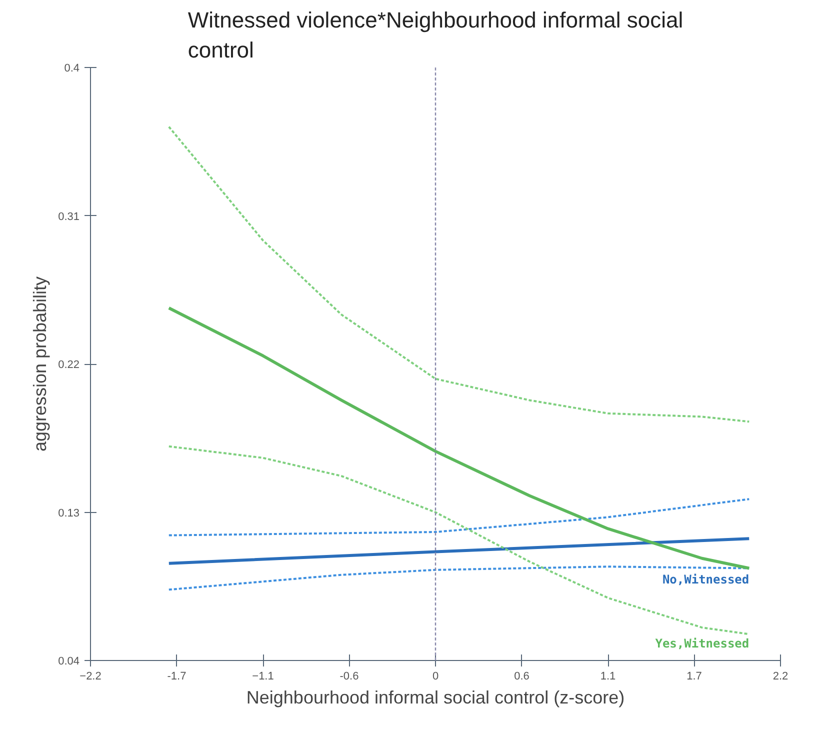 The width and height of the screenshot is (817, 738). What do you see at coordinates (702, 643) in the screenshot?
I see `text: Yes,Witnessed` at bounding box center [702, 643].